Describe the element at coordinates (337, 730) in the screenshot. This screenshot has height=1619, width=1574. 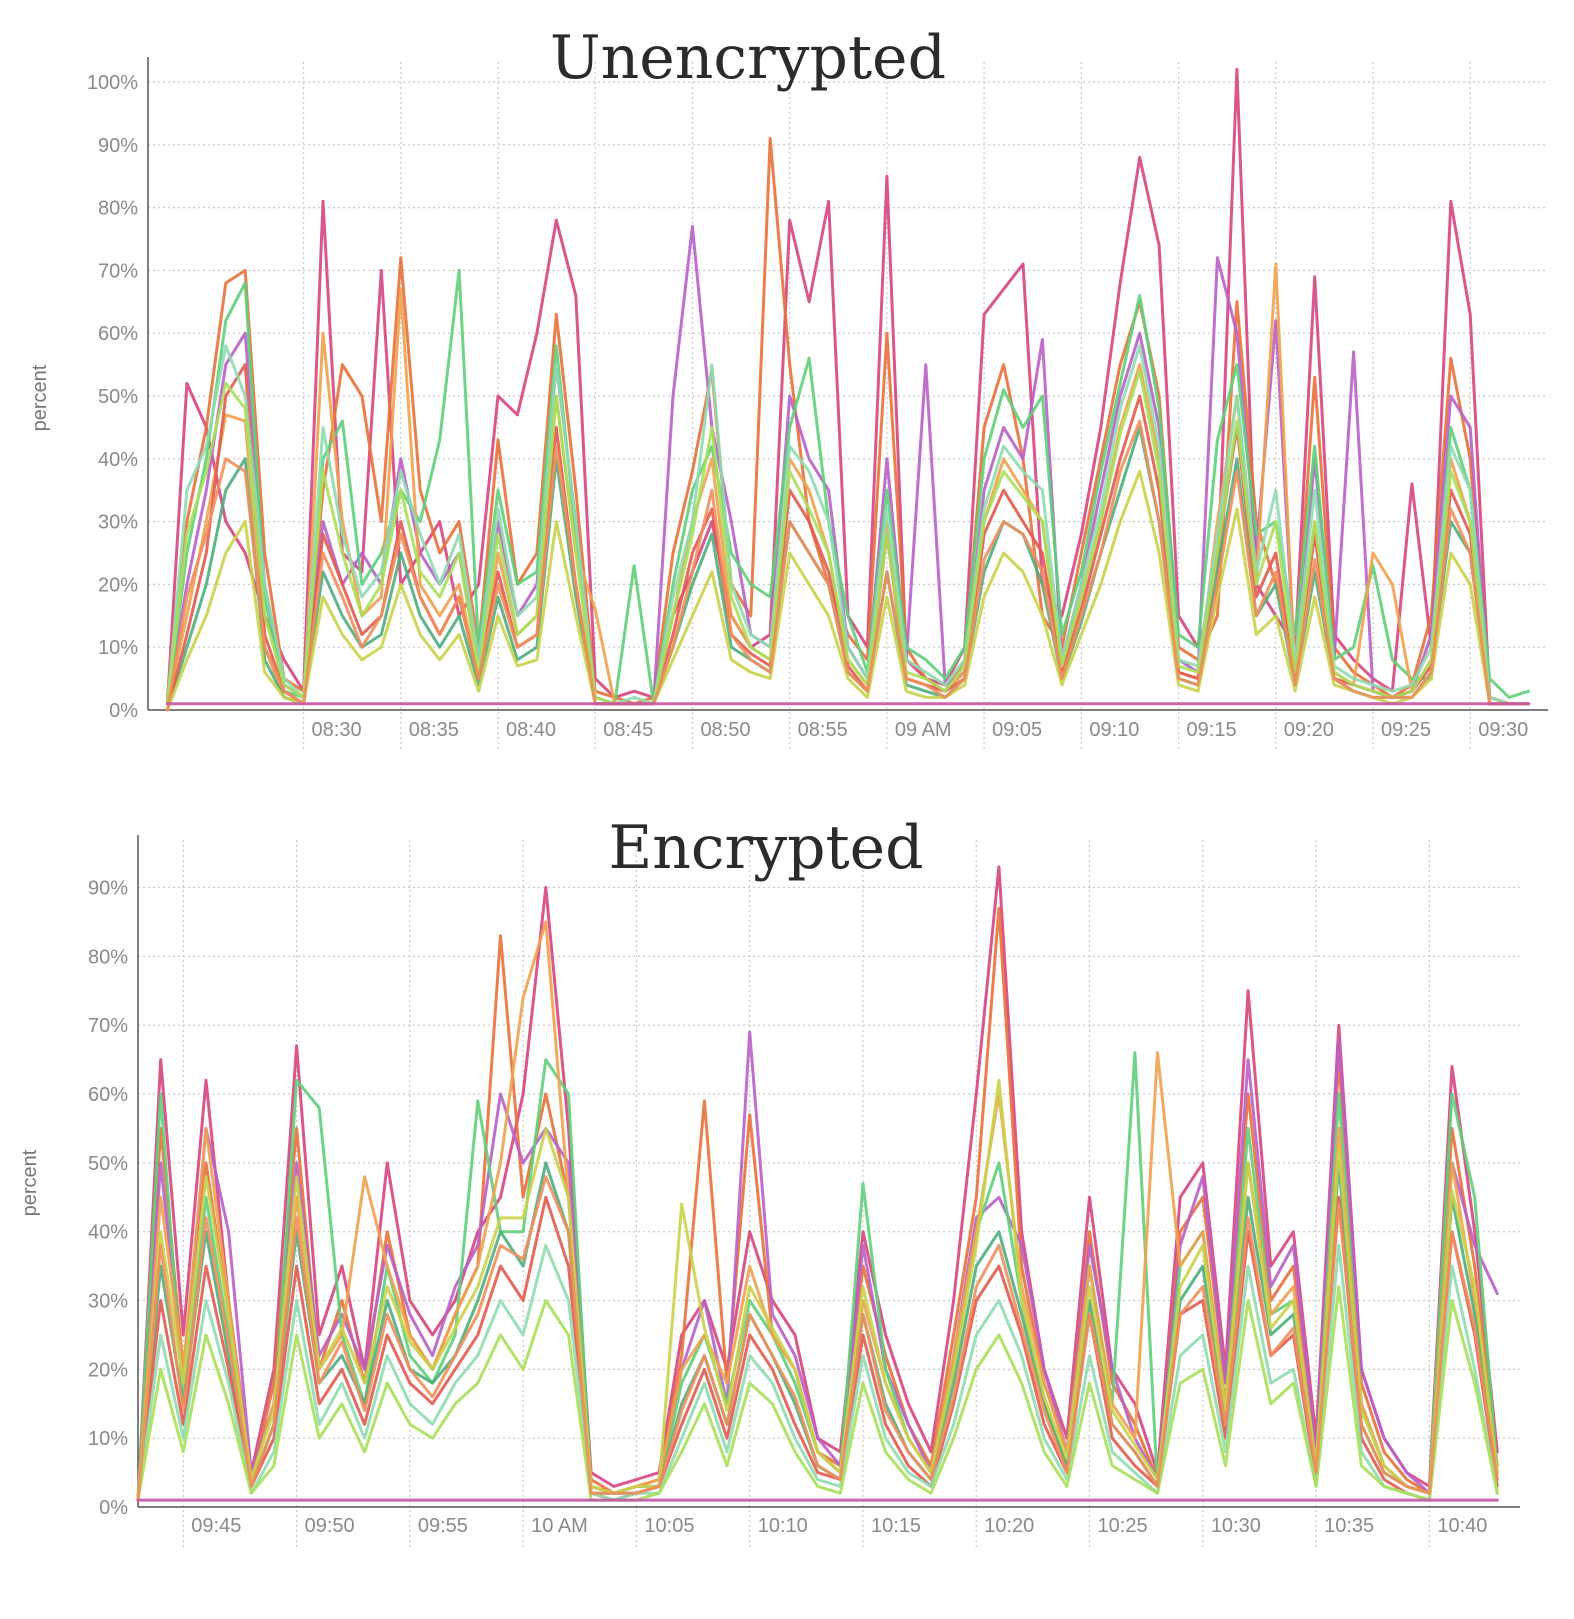
I see `x-tick-label: 08:30` at that location.